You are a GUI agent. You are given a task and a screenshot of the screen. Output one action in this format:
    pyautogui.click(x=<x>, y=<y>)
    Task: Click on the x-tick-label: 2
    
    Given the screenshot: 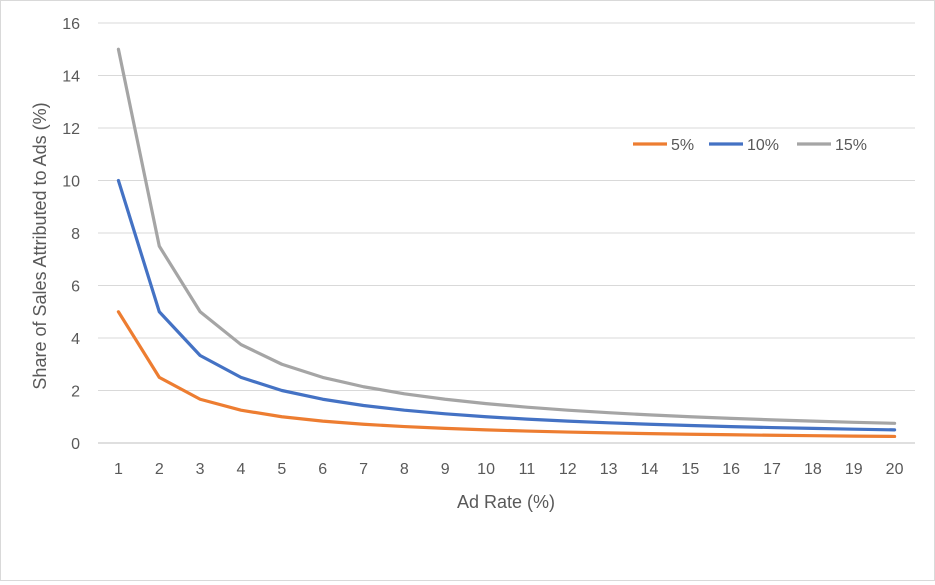 What is the action you would take?
    pyautogui.click(x=159, y=469)
    